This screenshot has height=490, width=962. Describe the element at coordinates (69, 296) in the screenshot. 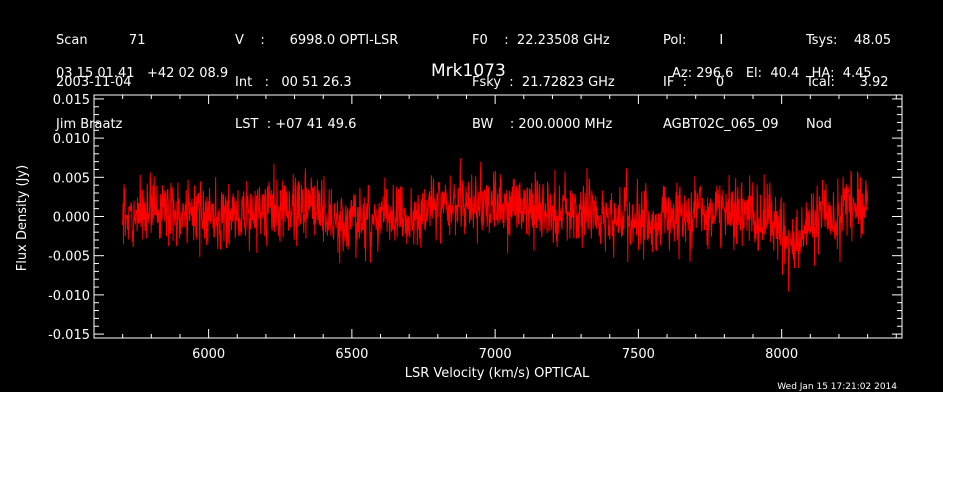

I see `y-tick-label: -0.010` at that location.